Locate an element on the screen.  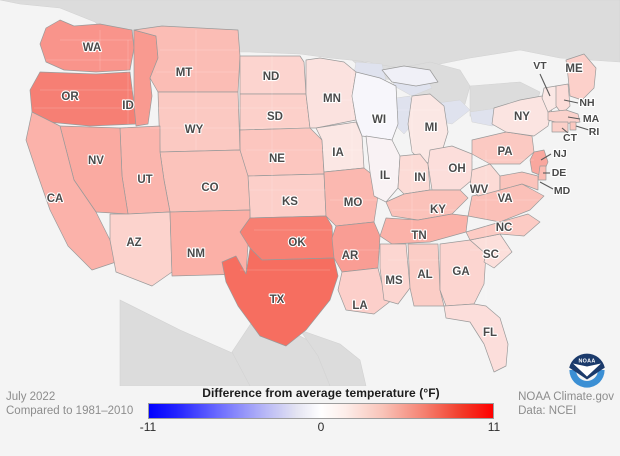
state-ri is located at coordinates (573, 126).